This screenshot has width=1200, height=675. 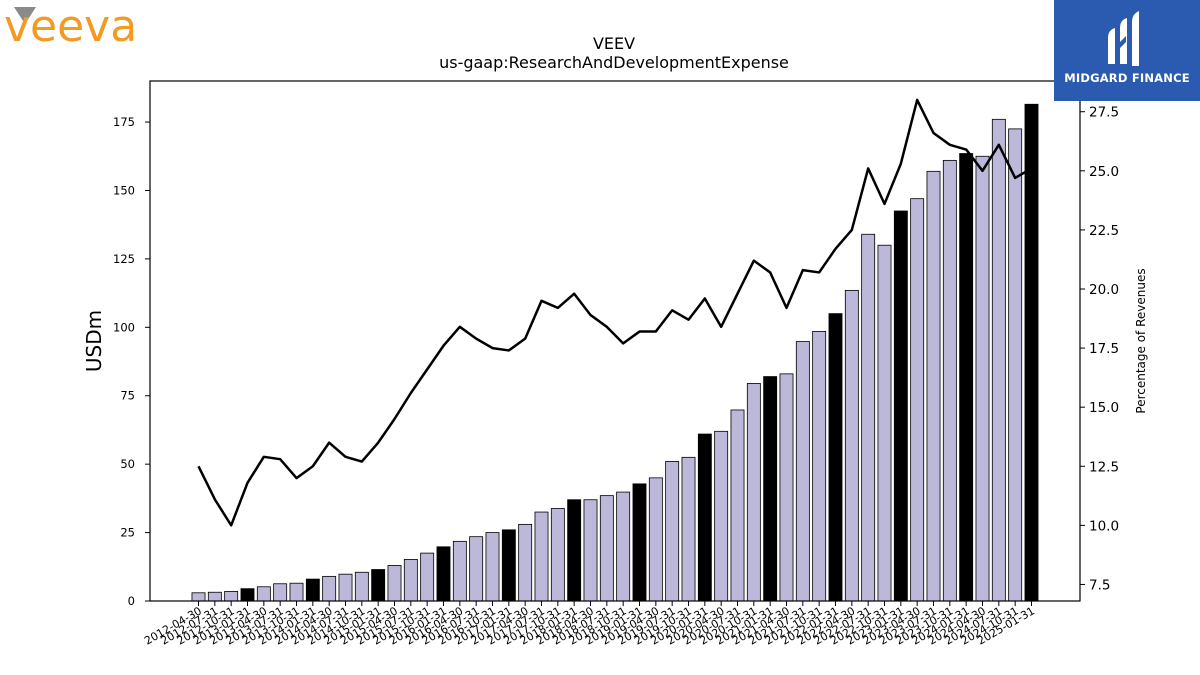 I want to click on y-tick-label: 50, so click(x=127, y=464).